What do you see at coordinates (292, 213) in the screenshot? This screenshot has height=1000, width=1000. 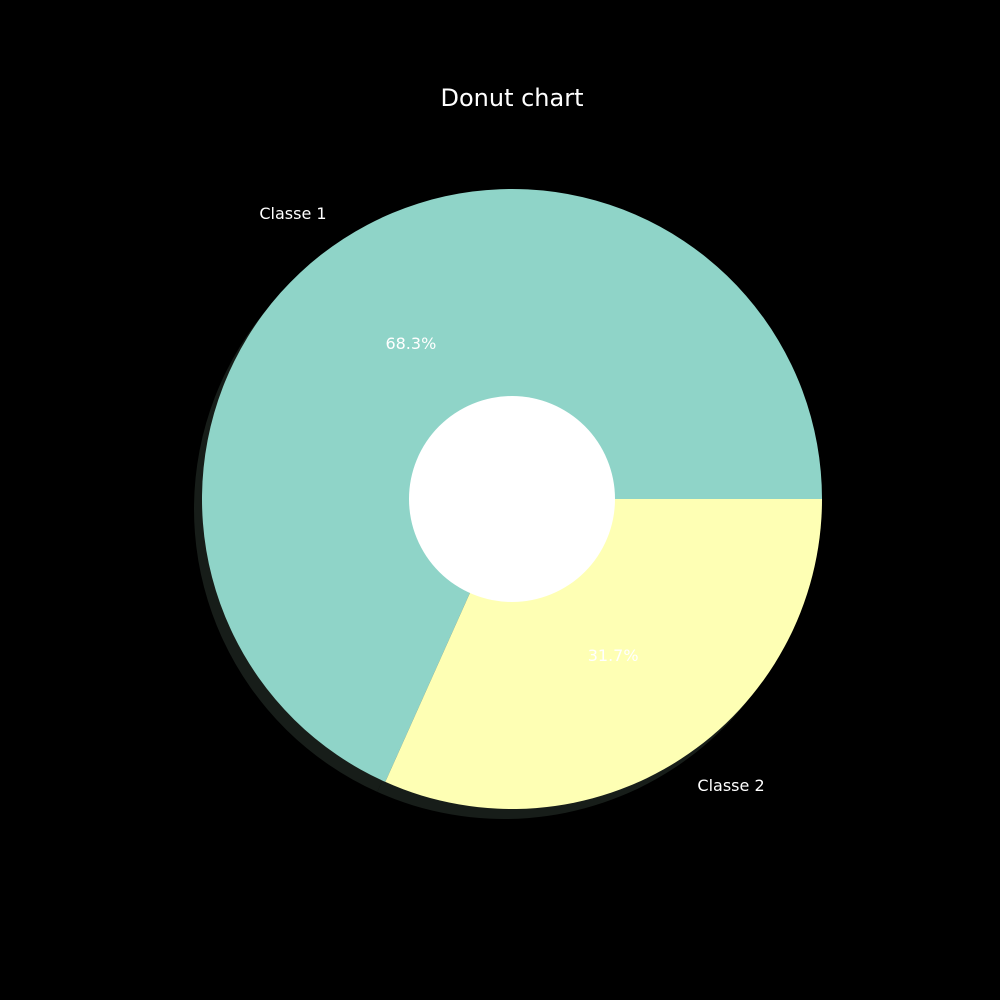 I see `slice-category-label: Classe 1` at bounding box center [292, 213].